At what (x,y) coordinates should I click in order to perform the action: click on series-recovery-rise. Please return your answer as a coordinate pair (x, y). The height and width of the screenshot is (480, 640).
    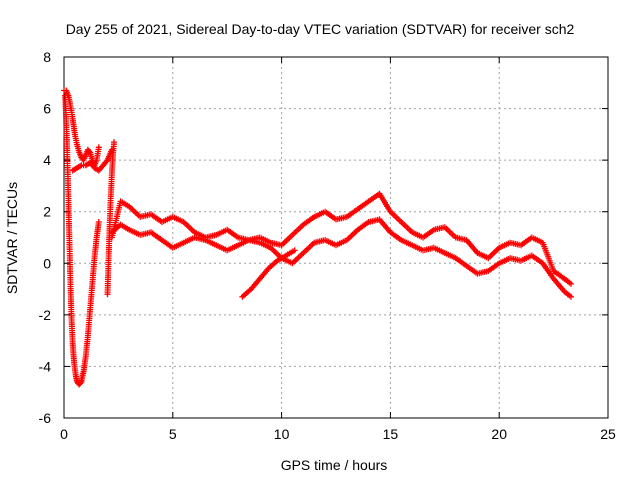
    Looking at the image, I should click on (90, 301).